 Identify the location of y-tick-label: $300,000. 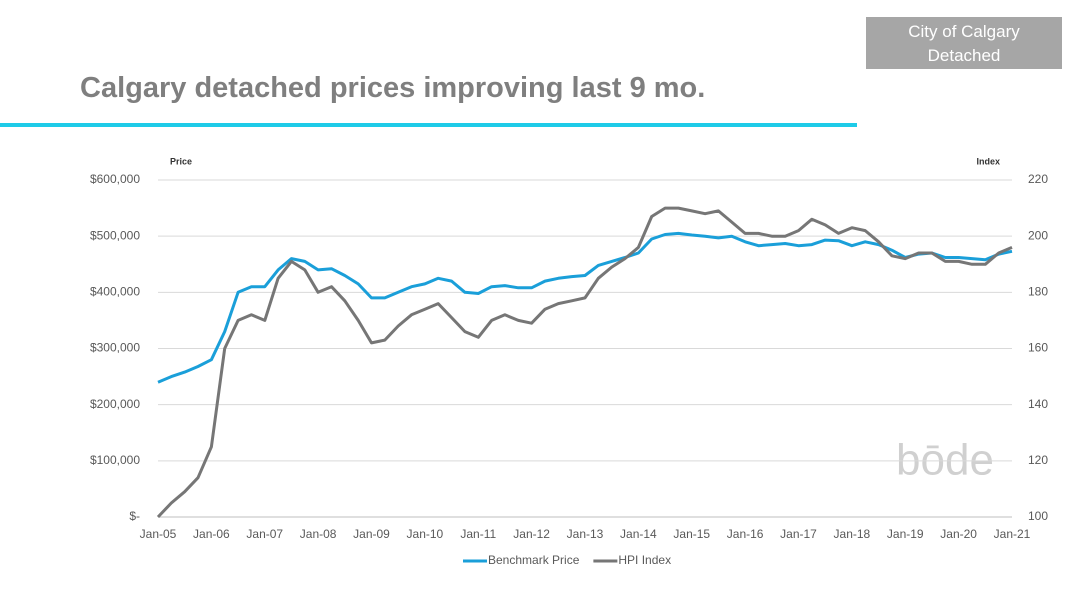
(115, 348).